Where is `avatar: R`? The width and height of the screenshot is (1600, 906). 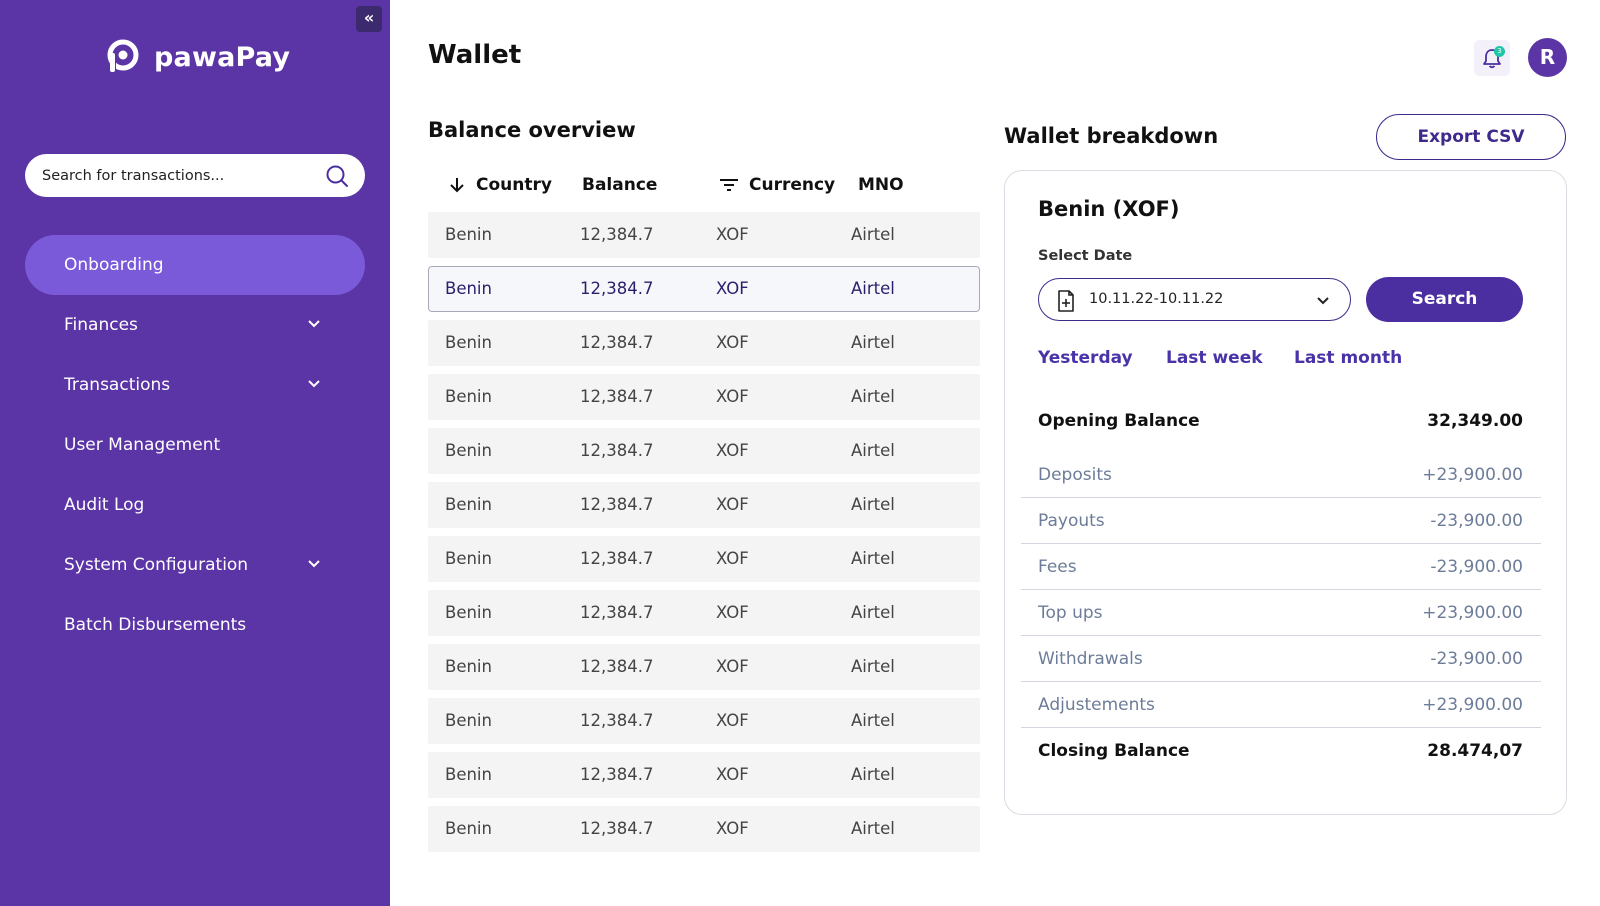 avatar: R is located at coordinates (1547, 57).